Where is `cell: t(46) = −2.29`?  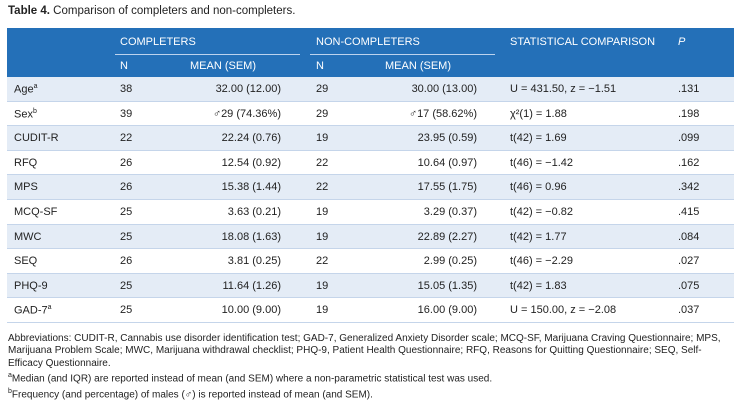
cell: t(46) = −2.29 is located at coordinates (541, 261).